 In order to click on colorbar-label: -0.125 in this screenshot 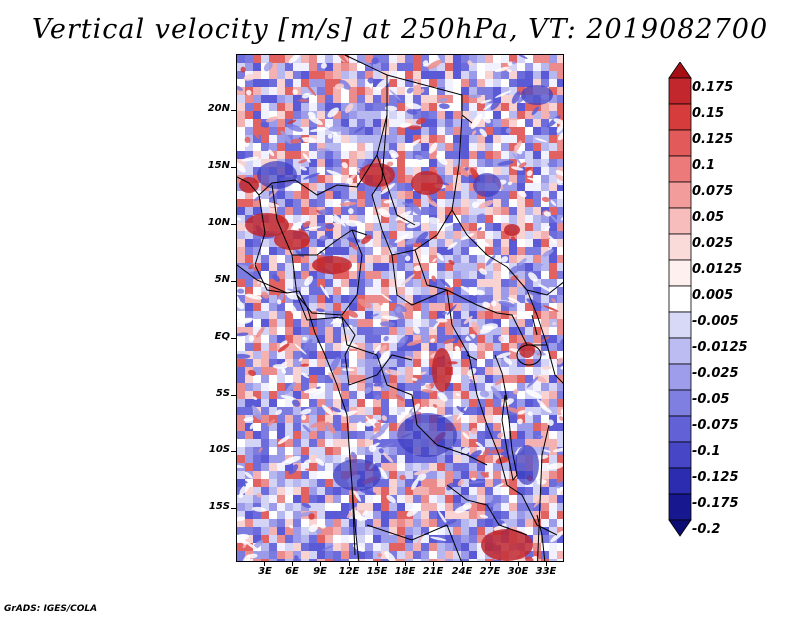, I will do `click(715, 477)`.